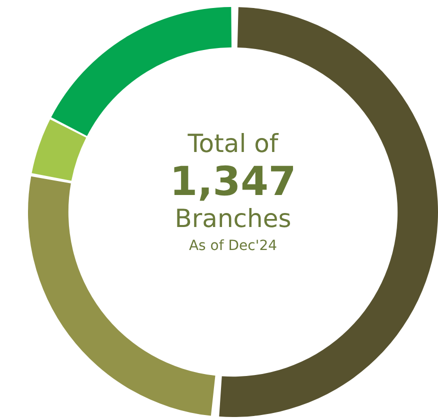 This screenshot has width=438, height=420. What do you see at coordinates (233, 246) in the screenshot?
I see `text: As of Dec'24` at bounding box center [233, 246].